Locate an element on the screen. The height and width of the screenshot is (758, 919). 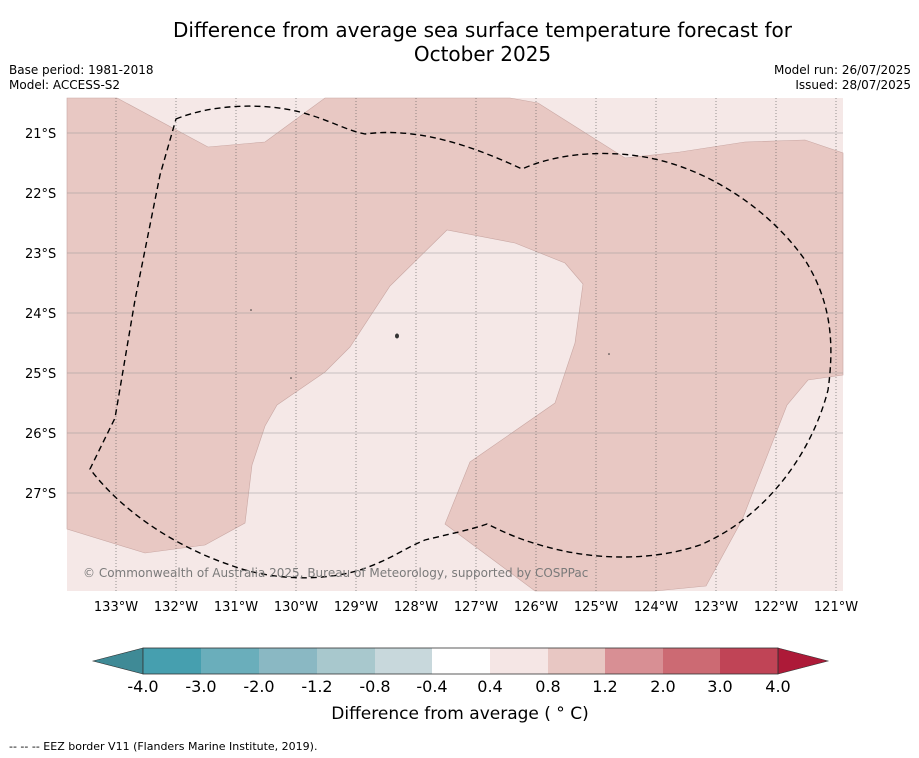
colorbar-tick: 2.0 is located at coordinates (662, 686).